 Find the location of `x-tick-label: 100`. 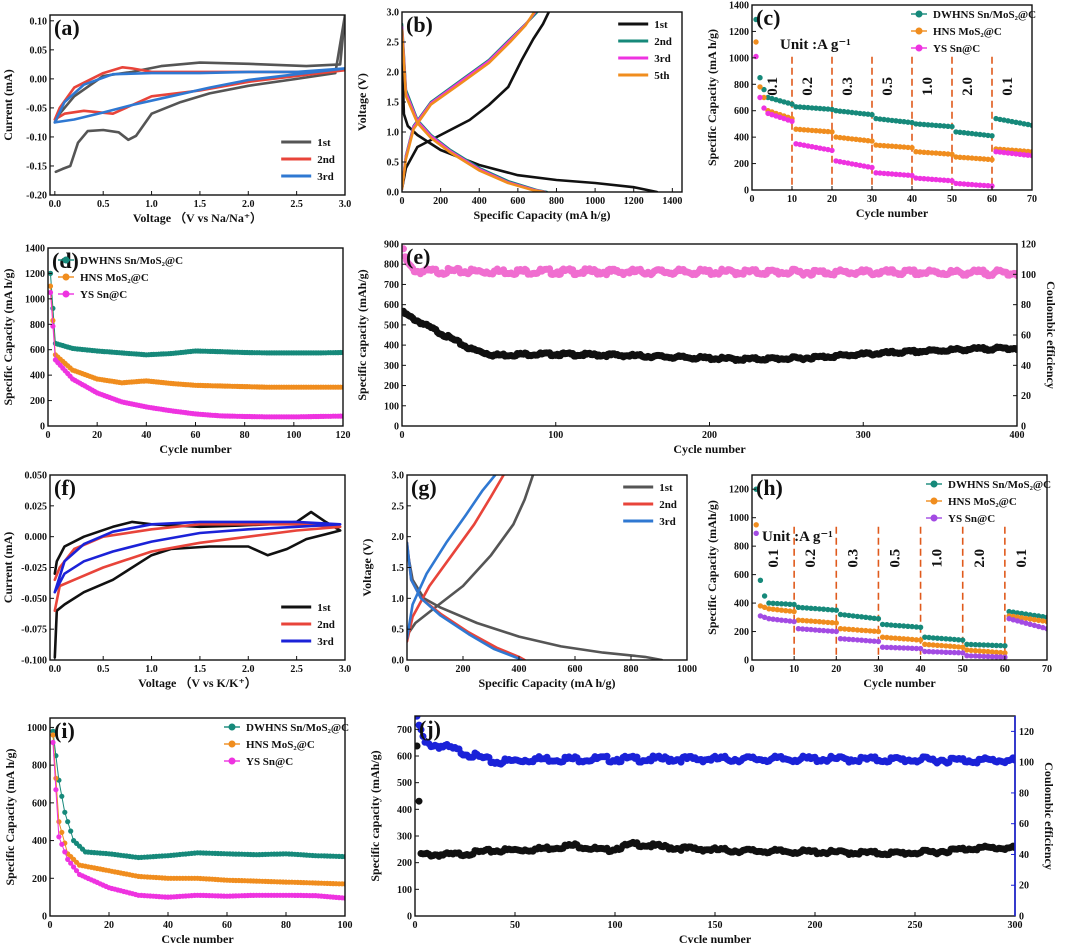

x-tick-label: 100 is located at coordinates (555, 435).